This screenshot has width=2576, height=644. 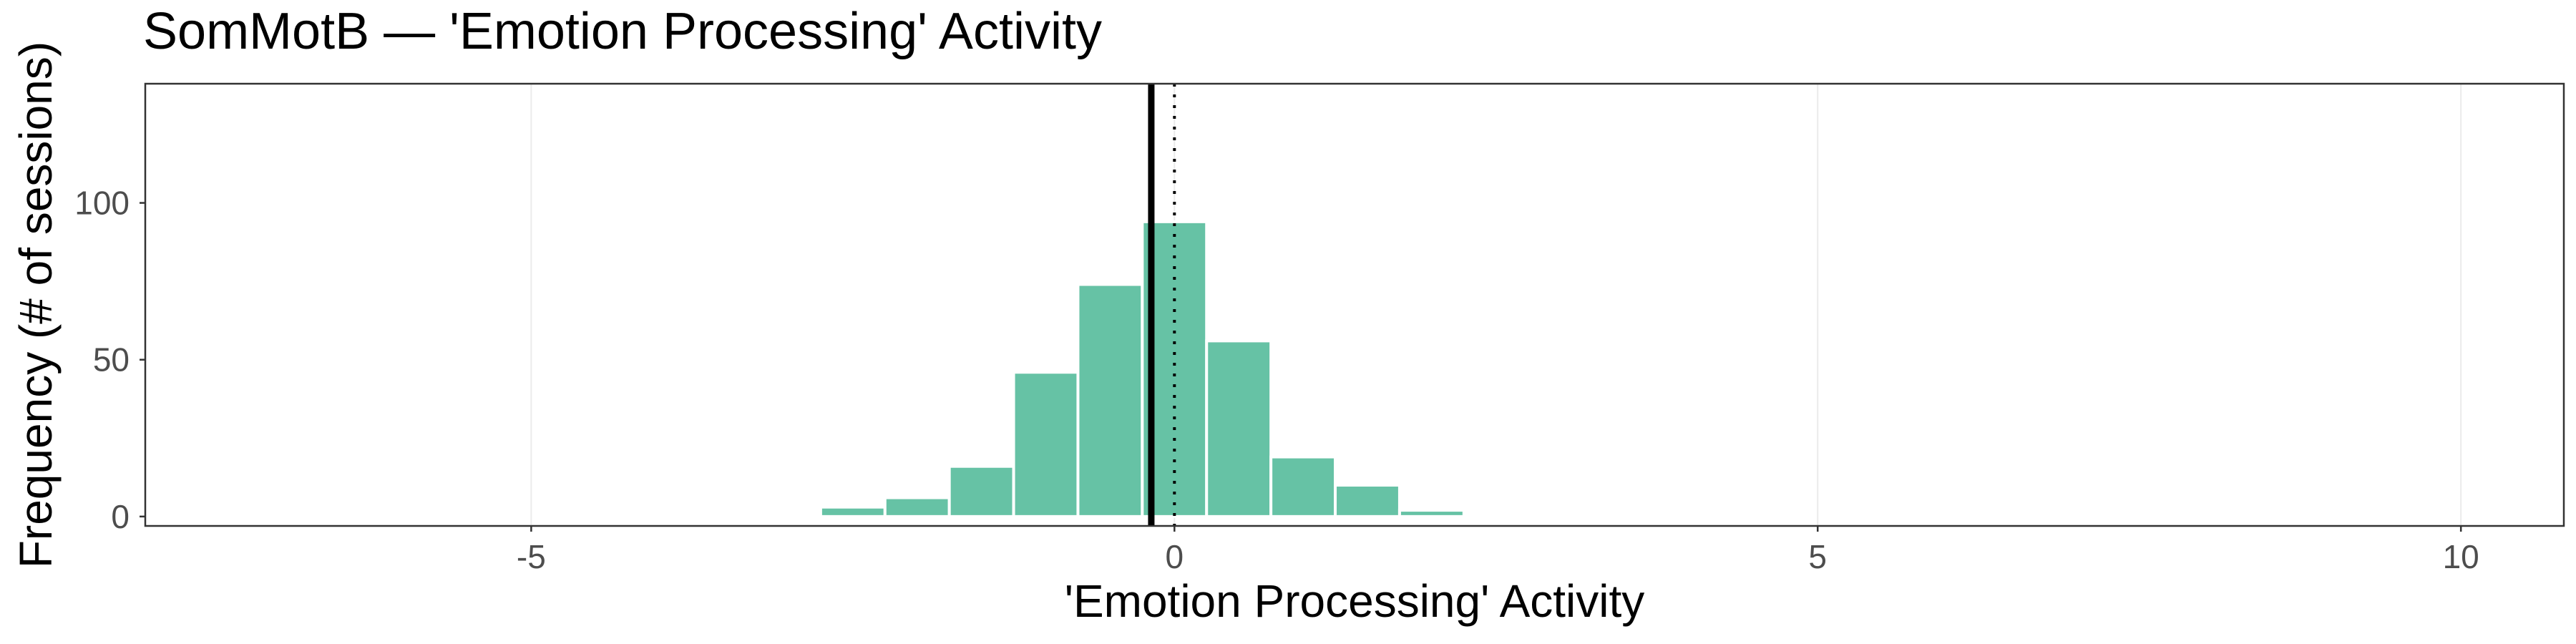 I want to click on y-axis-title: Frequency (# of sessions), so click(x=36, y=305).